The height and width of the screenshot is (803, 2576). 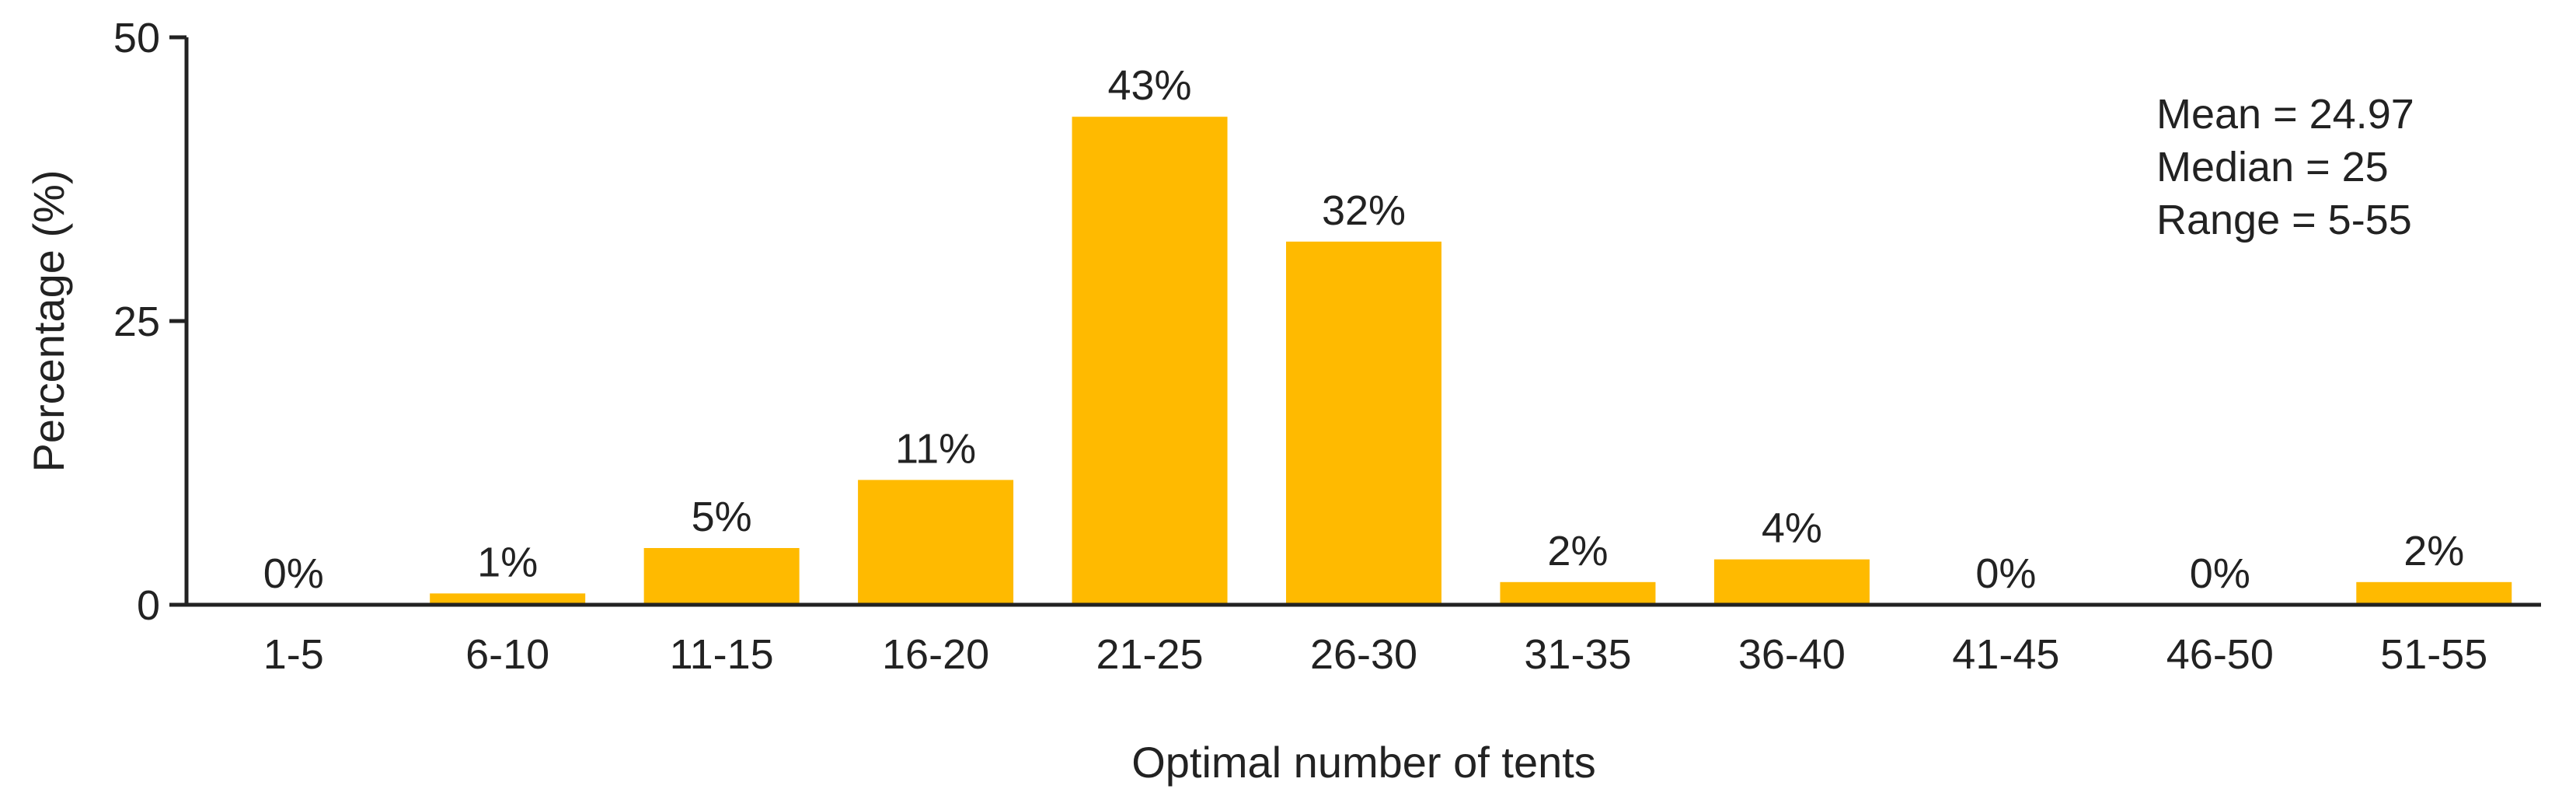 What do you see at coordinates (1792, 654) in the screenshot?
I see `x-tick-label: 36-40` at bounding box center [1792, 654].